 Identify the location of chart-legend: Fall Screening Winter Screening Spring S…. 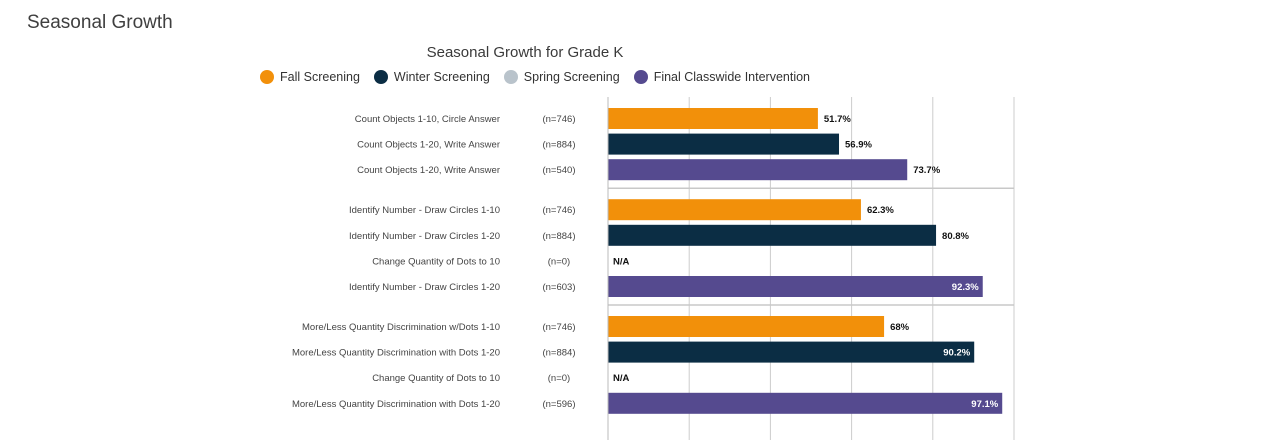
(535, 77).